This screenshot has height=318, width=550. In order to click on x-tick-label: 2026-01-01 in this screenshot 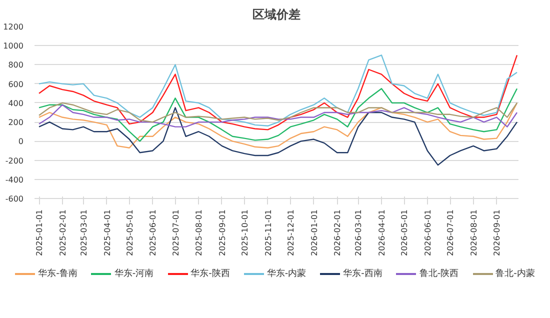, I will do `click(314, 232)`.